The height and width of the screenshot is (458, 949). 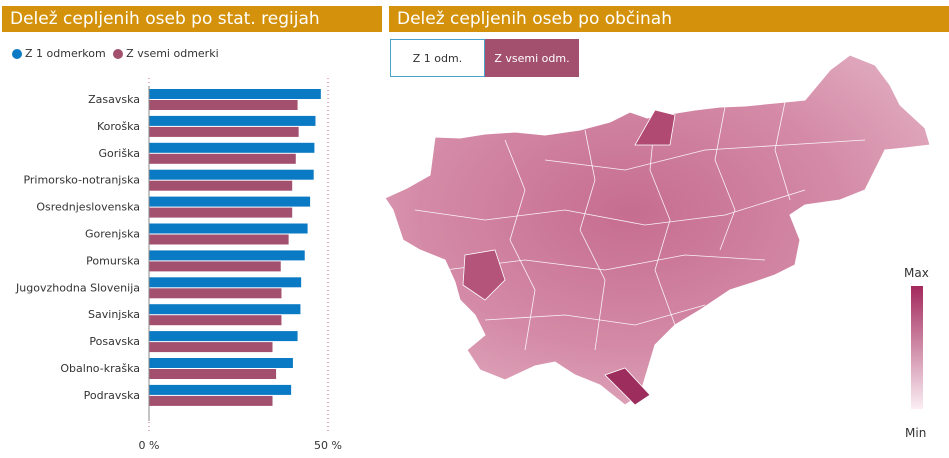 What do you see at coordinates (627, 386) in the screenshot?
I see `darker-region-south` at bounding box center [627, 386].